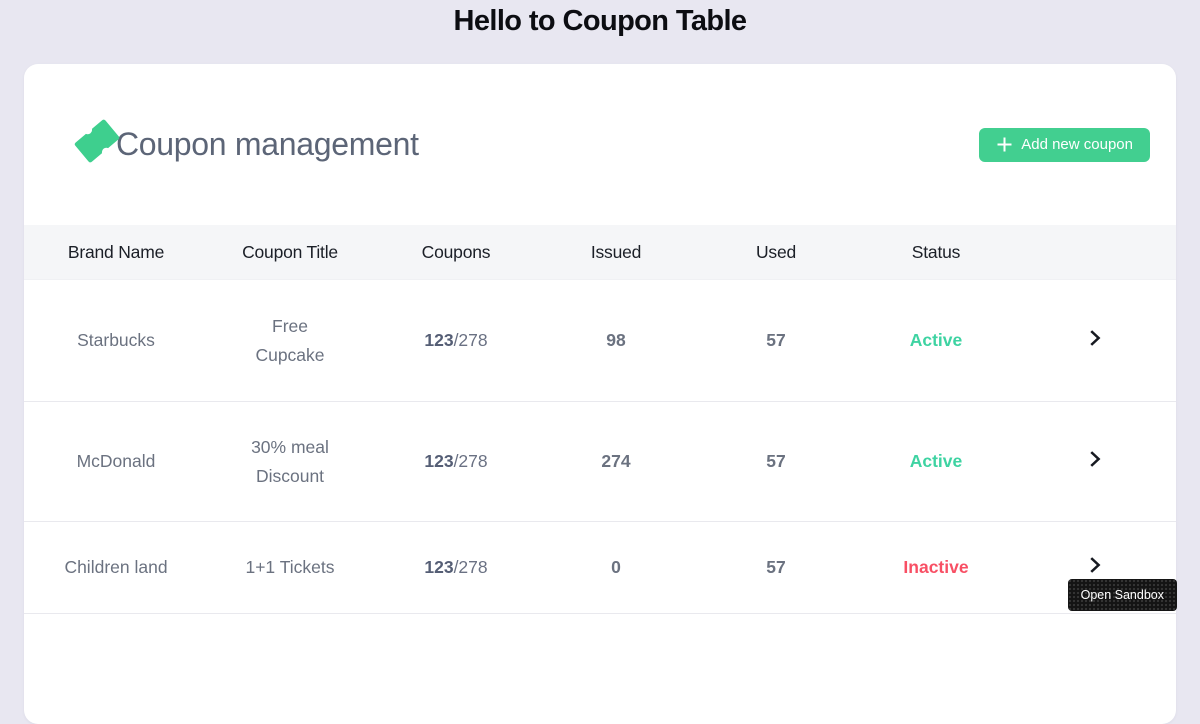  Describe the element at coordinates (116, 252) in the screenshot. I see `column-header-brand-name: Brand Name` at that location.